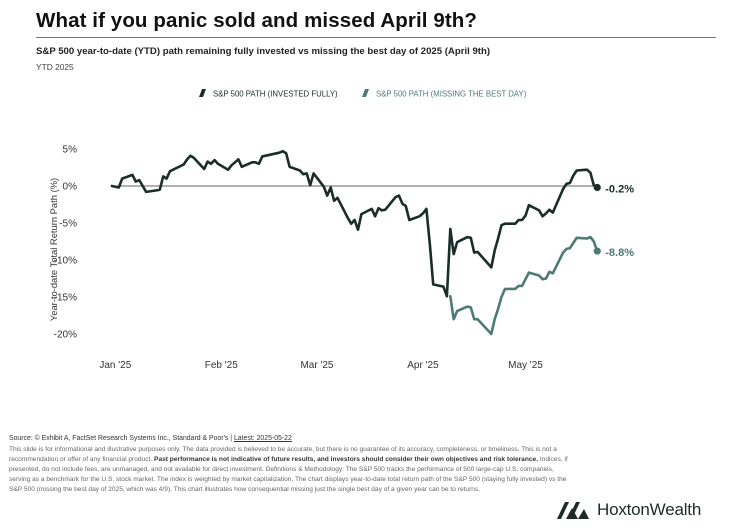  What do you see at coordinates (65, 261) in the screenshot?
I see `y-tick-label: -10%` at bounding box center [65, 261].